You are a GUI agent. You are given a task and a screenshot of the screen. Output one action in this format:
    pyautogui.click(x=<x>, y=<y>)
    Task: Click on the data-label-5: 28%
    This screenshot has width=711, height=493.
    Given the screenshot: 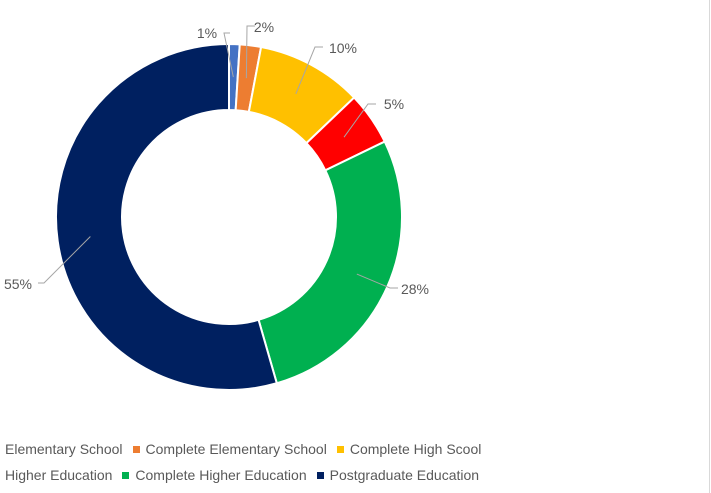 What is the action you would take?
    pyautogui.click(x=415, y=289)
    